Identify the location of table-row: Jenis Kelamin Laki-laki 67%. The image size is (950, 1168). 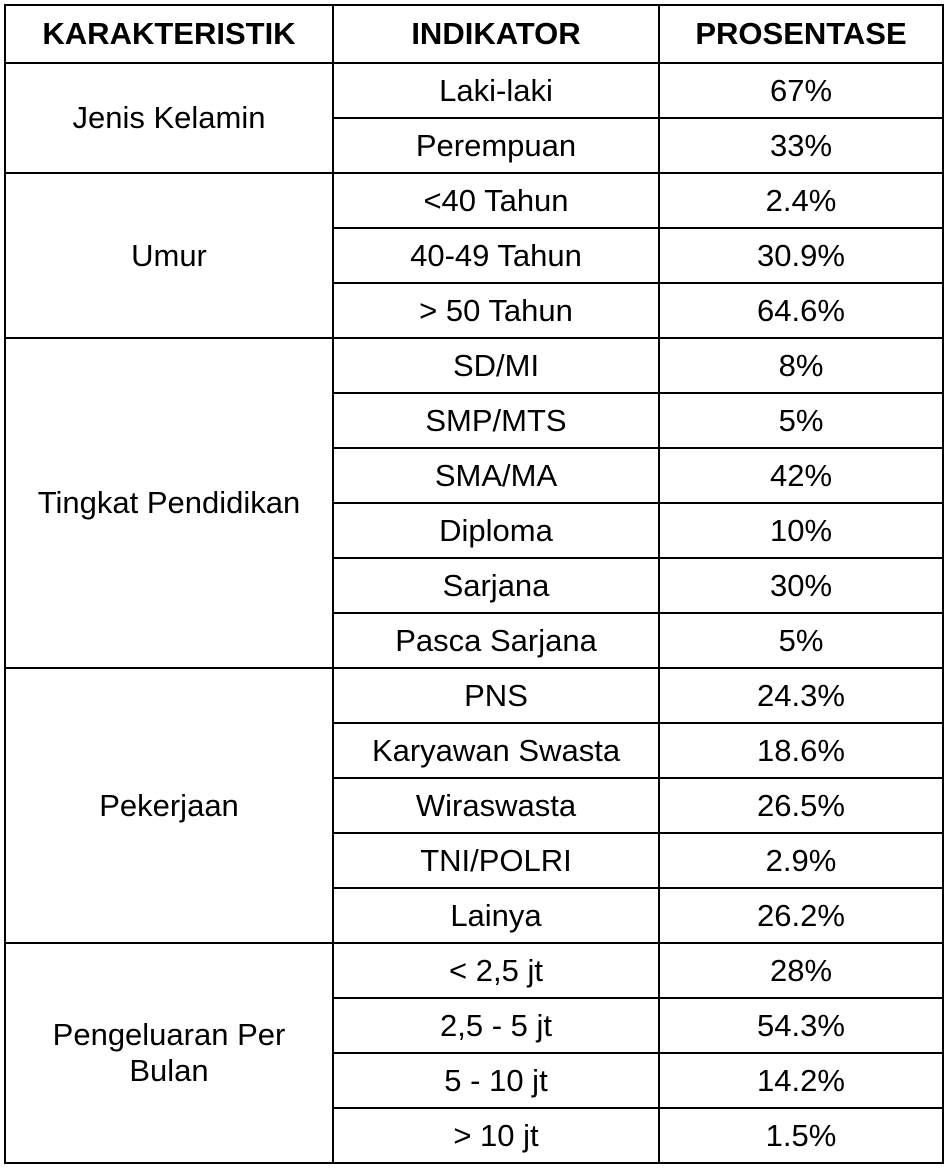
(474, 118).